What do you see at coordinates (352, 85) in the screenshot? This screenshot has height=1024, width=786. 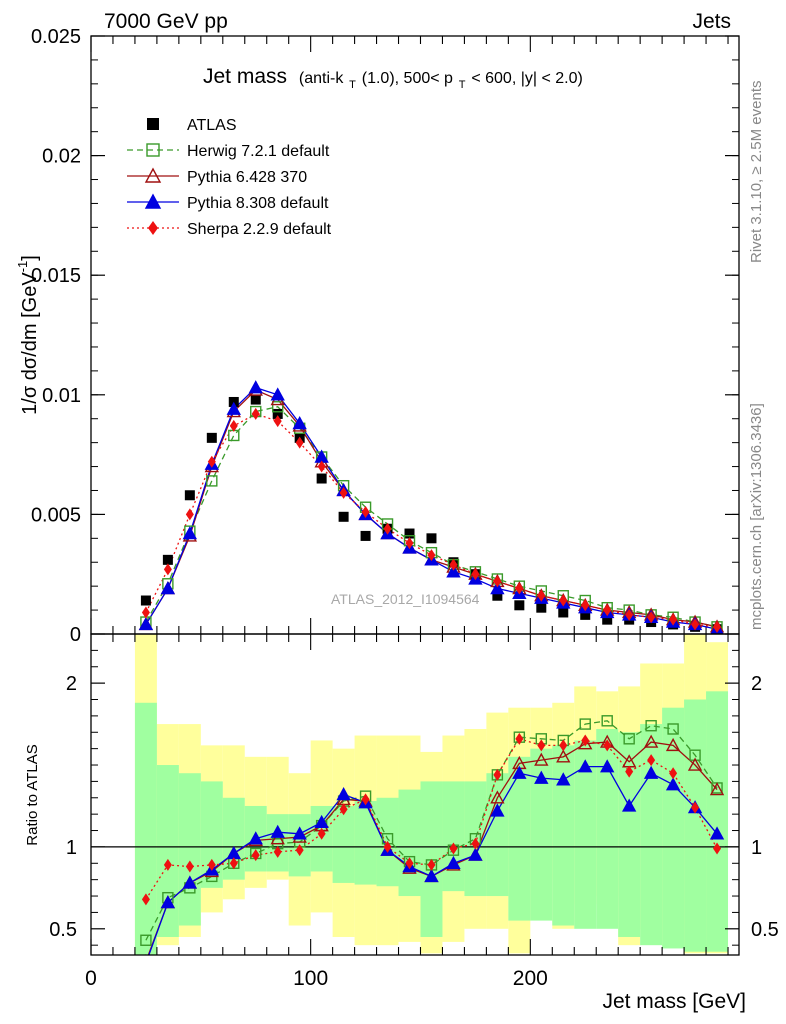 I see `title-k-sub: T` at bounding box center [352, 85].